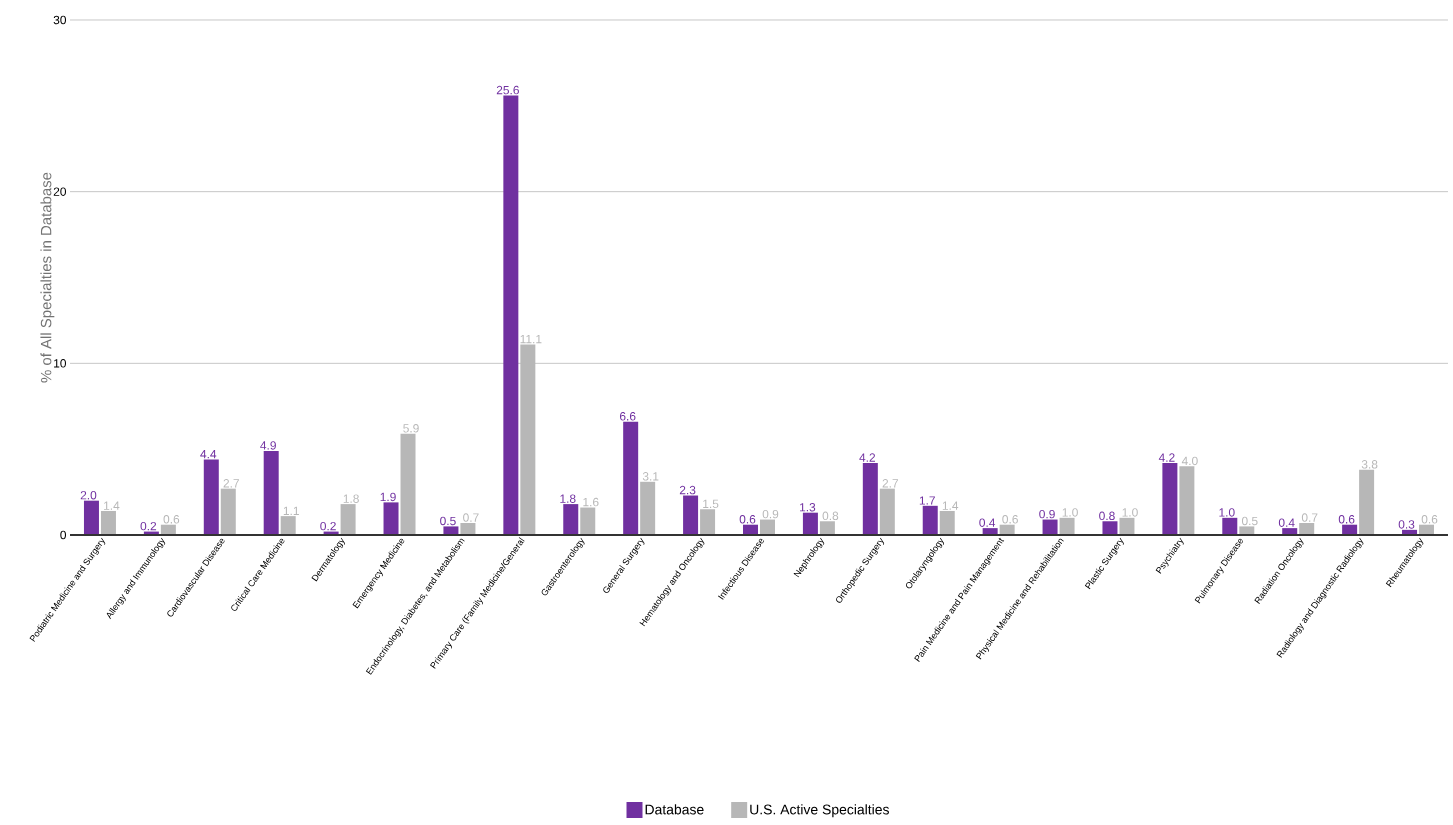  What do you see at coordinates (291, 510) in the screenshot?
I see `data-label: 1.1` at bounding box center [291, 510].